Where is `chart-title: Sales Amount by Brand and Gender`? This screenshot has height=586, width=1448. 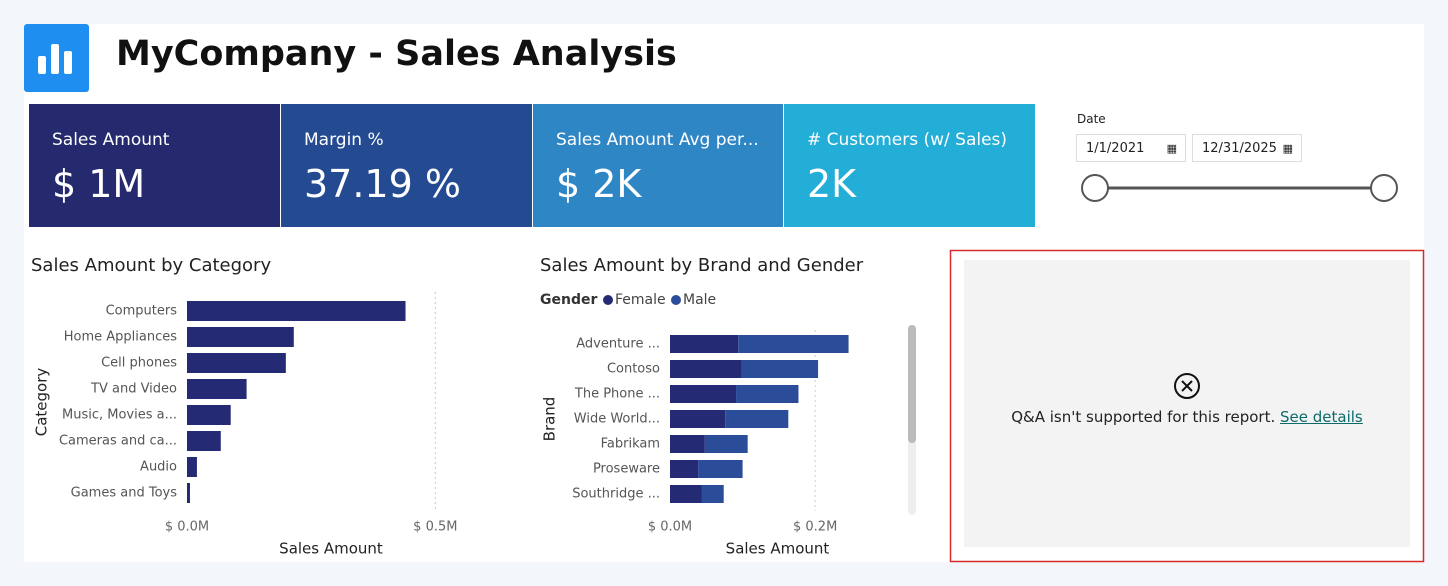
chart-title: Sales Amount by Brand and Gender is located at coordinates (702, 265).